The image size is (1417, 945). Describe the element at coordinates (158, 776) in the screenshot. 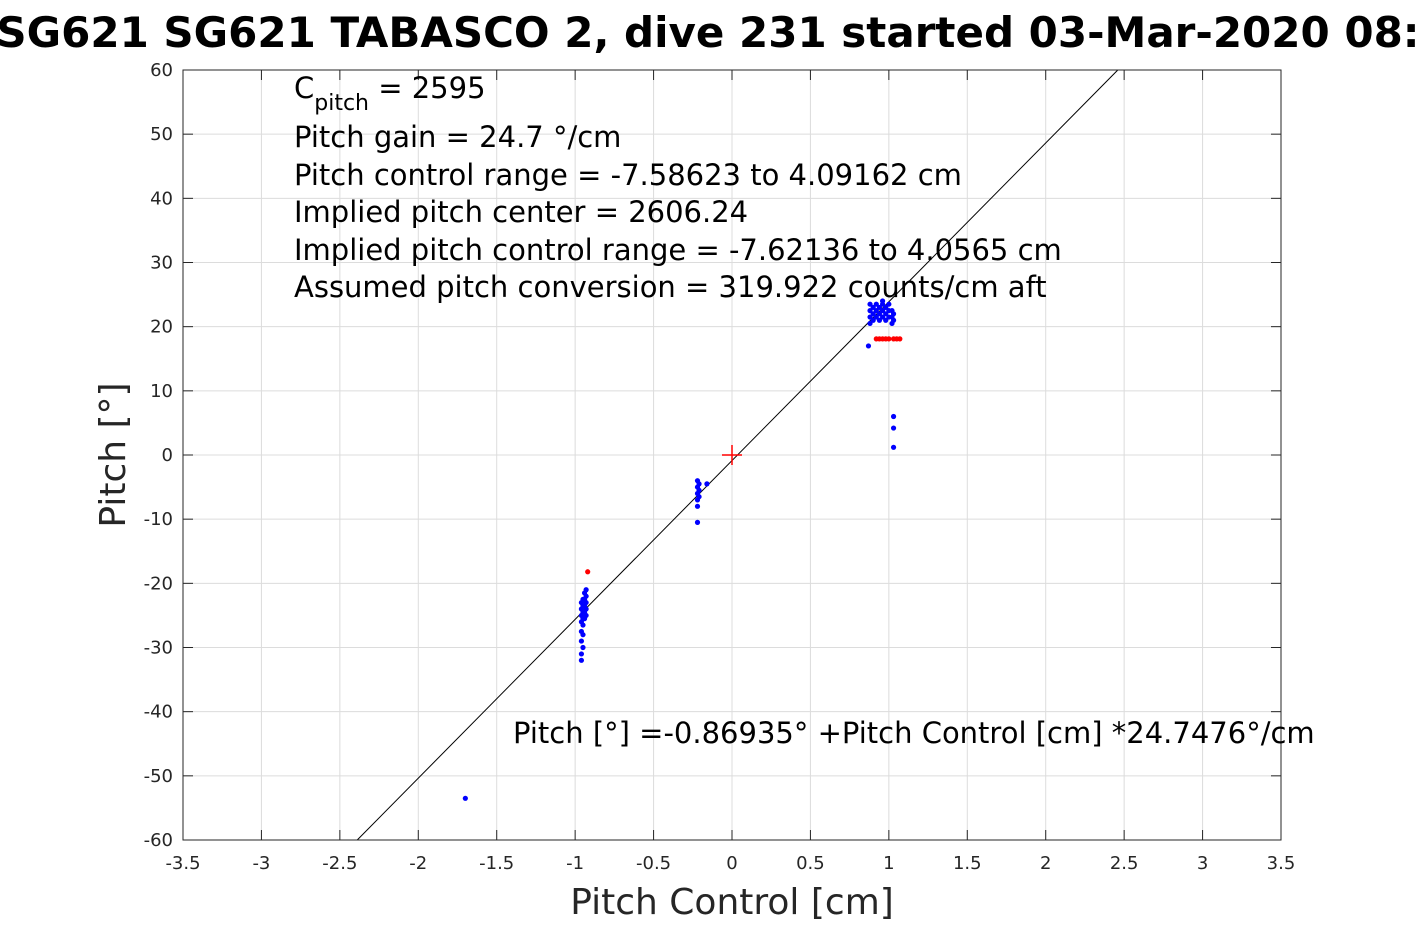

I see `y-tick-label: -50` at that location.